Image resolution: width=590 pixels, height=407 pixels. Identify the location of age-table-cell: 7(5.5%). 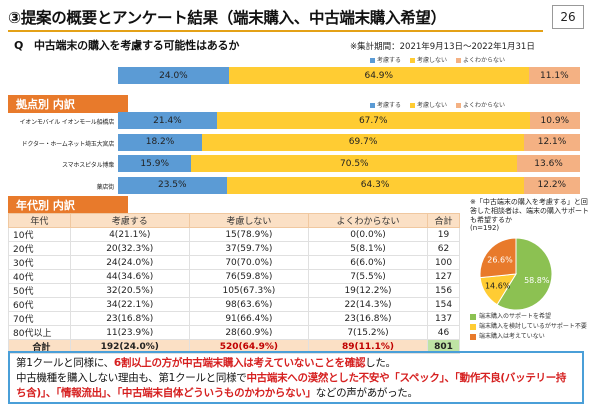
(368, 276).